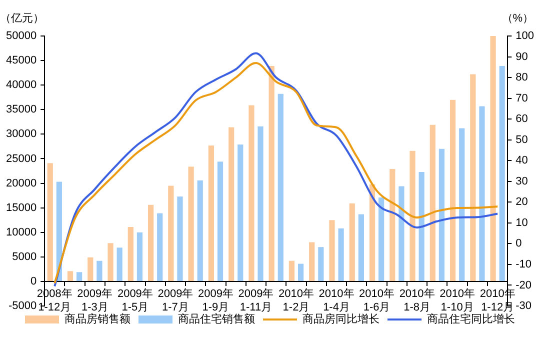 This screenshot has height=337, width=544. What do you see at coordinates (522, 56) in the screenshot?
I see `y2-tick-label: 90` at bounding box center [522, 56].